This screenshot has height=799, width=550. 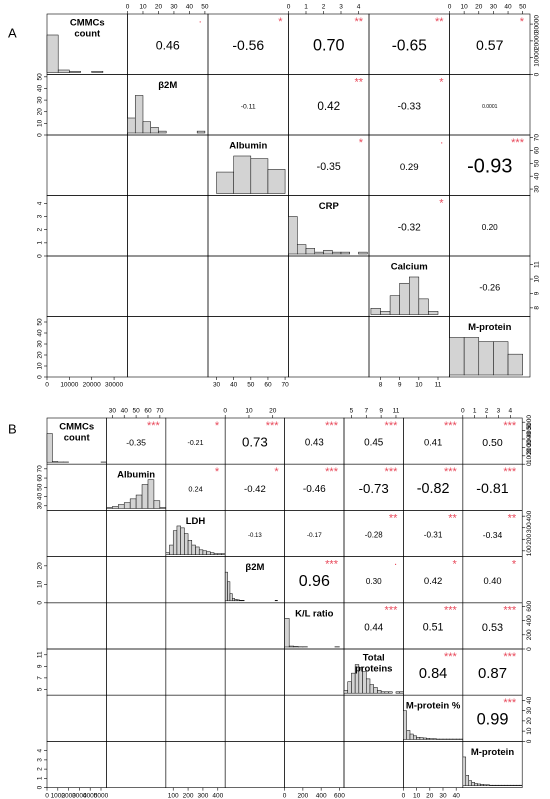 I want to click on significance-stars: **, so click(x=512, y=518).